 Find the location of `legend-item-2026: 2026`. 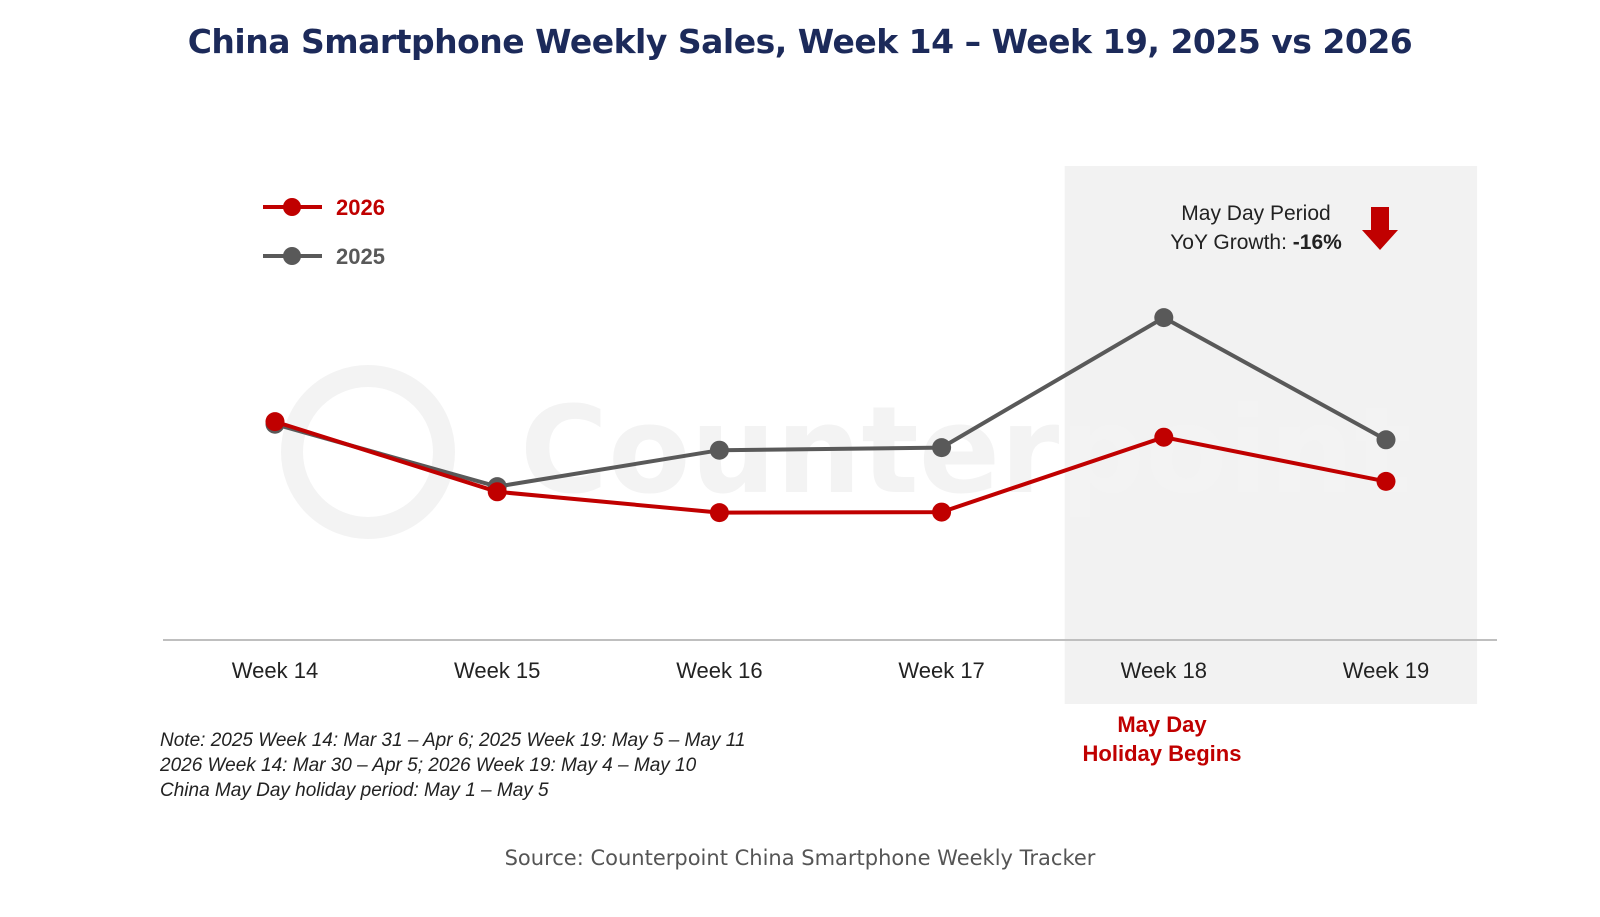

legend-item-2026: 2026 is located at coordinates (324, 207).